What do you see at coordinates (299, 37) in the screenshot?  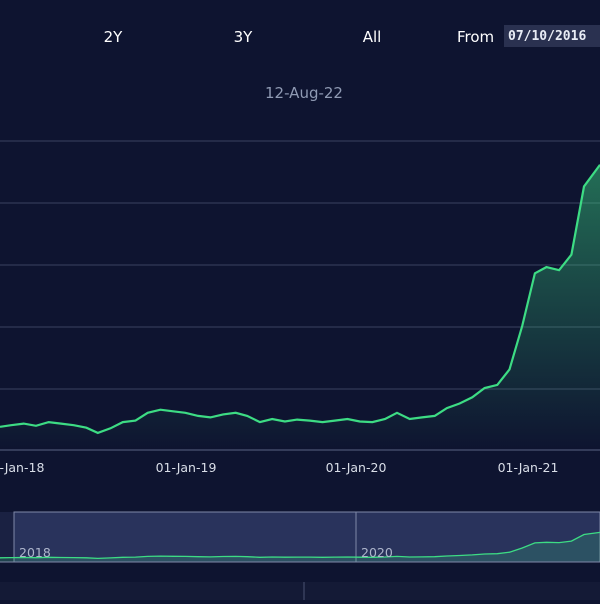 I see `range-selector: 2Y 3Y All From` at bounding box center [299, 37].